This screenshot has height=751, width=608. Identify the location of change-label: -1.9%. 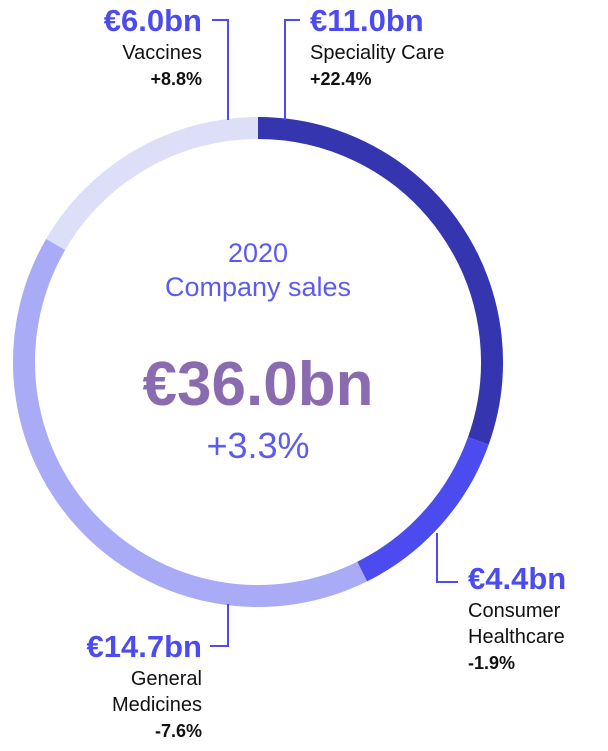
(492, 663).